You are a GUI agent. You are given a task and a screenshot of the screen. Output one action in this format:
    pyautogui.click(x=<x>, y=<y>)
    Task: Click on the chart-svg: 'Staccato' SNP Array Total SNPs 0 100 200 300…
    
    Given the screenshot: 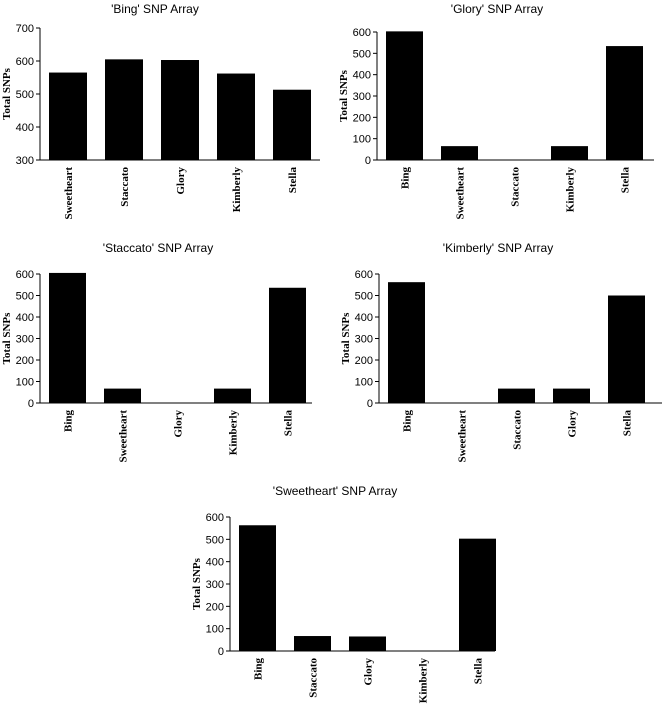 What is the action you would take?
    pyautogui.click(x=156, y=352)
    